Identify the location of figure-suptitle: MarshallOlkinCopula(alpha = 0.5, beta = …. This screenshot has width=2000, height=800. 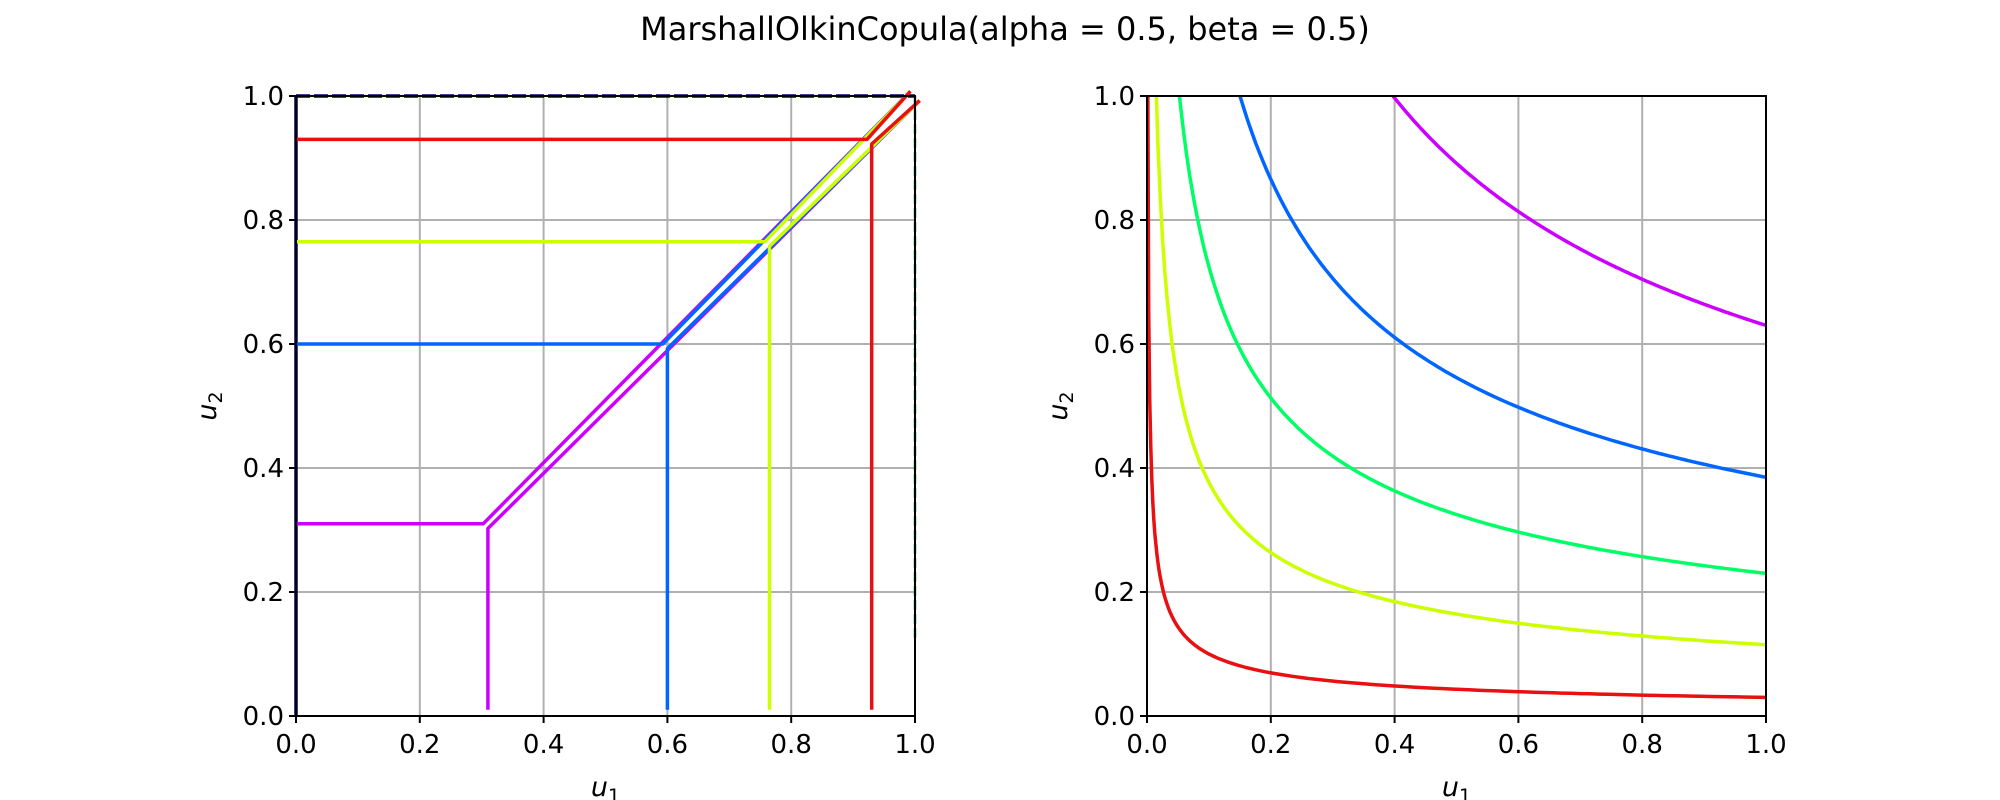
(1005, 29).